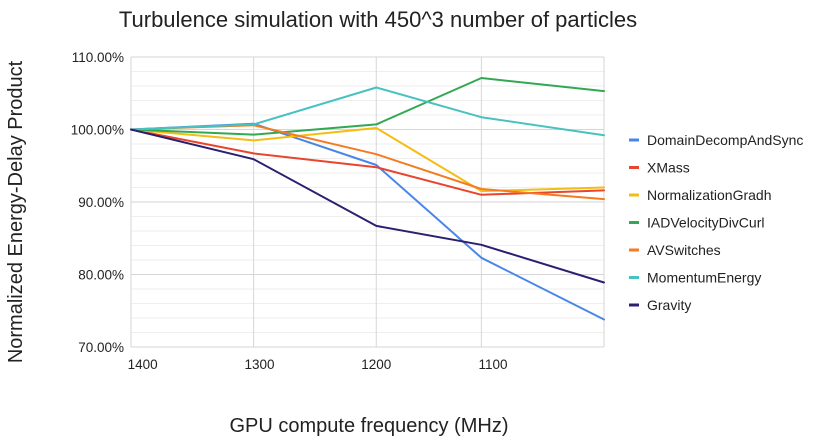 The image size is (831, 443). Describe the element at coordinates (369, 426) in the screenshot. I see `x-axis-title: GPU compute frequency (MHz)` at that location.